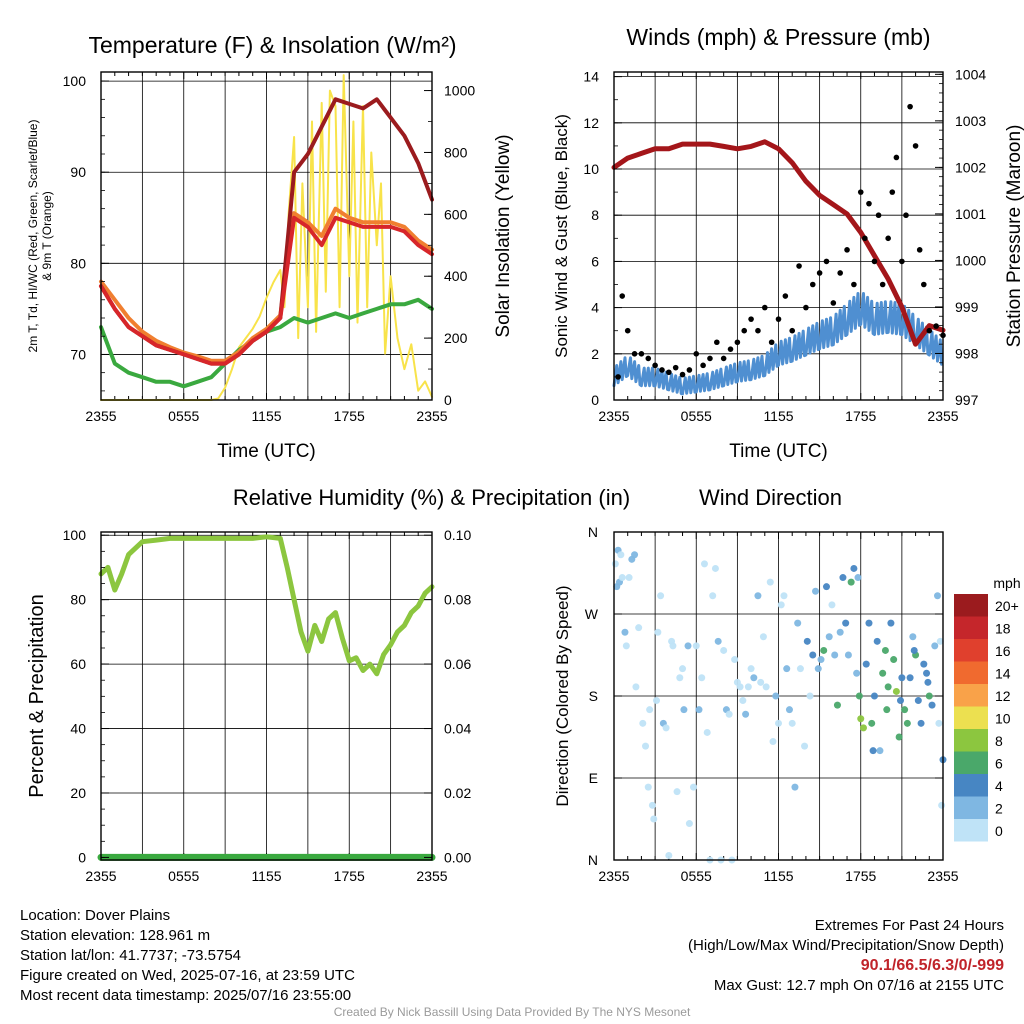  I want to click on wind-y2-axis-label: Station Pressure (Maroon), so click(1014, 236).